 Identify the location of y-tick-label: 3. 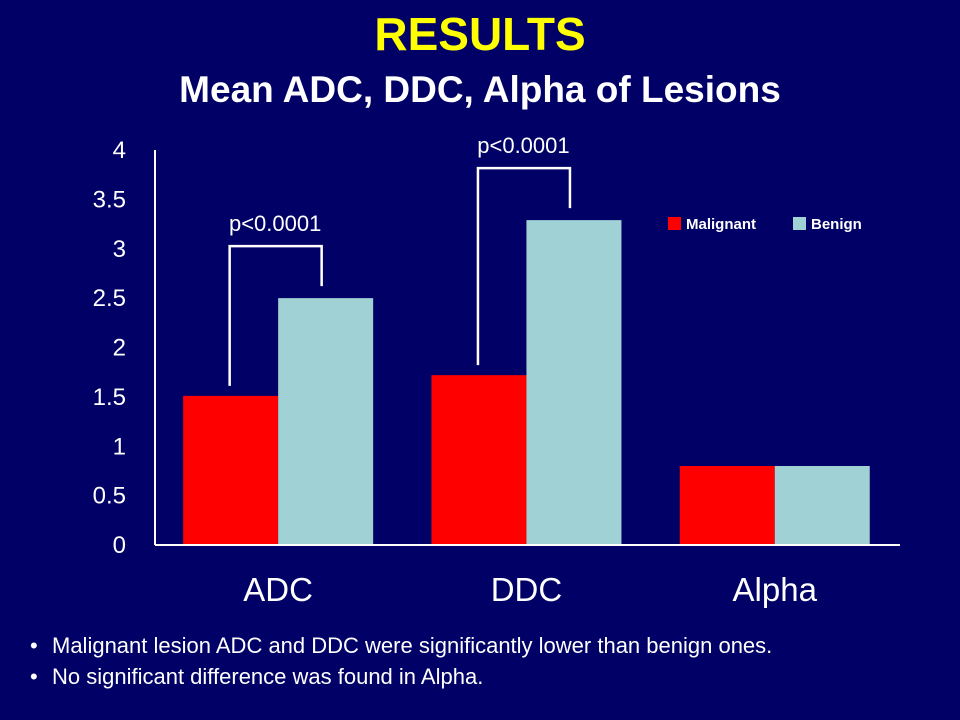
(119, 249).